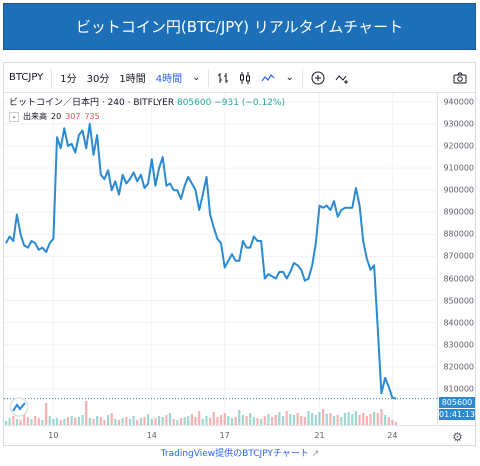 The height and width of the screenshot is (466, 480). What do you see at coordinates (342, 78) in the screenshot?
I see `compare-symbol-icon` at bounding box center [342, 78].